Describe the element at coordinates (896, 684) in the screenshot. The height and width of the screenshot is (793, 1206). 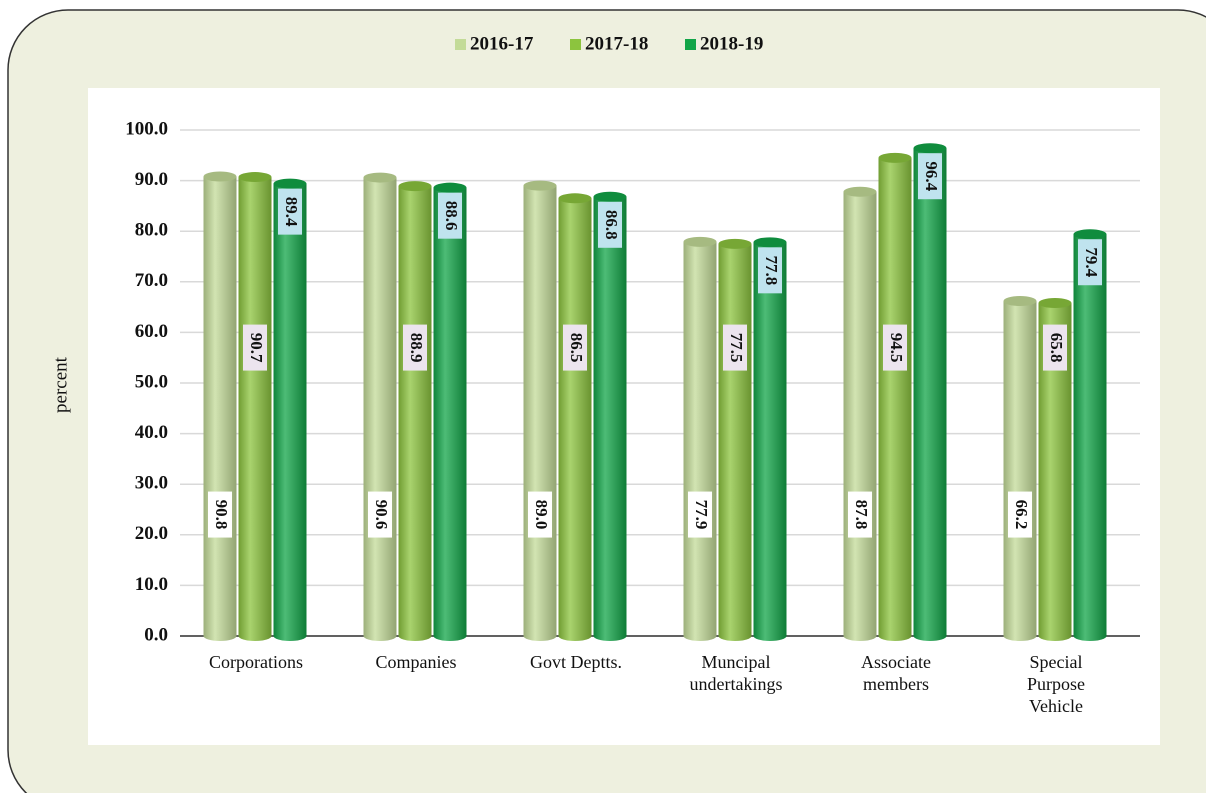
I see `x-tick-label: members` at that location.